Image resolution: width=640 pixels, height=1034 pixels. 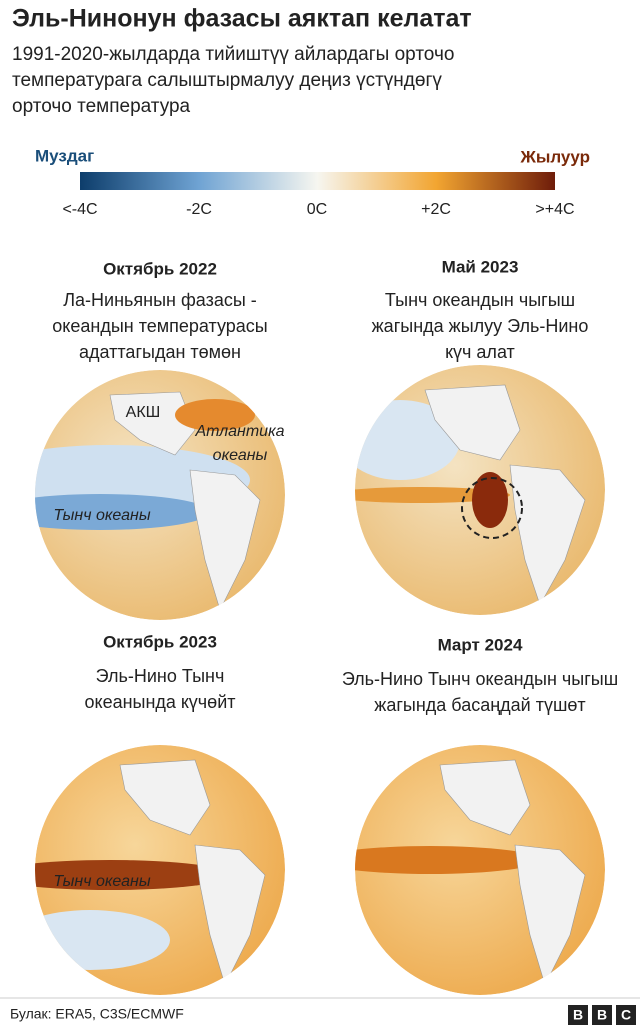 What do you see at coordinates (160, 352) in the screenshot?
I see `panel-caption: адаттагыдан төмөн` at bounding box center [160, 352].